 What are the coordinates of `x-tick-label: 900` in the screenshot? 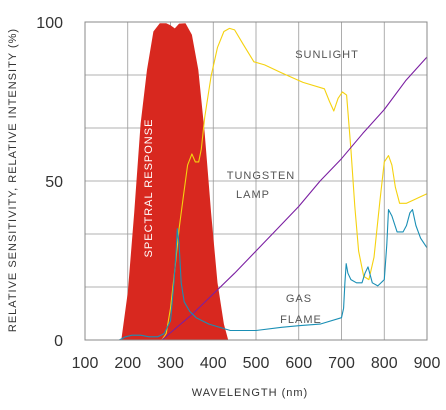 It's located at (427, 363).